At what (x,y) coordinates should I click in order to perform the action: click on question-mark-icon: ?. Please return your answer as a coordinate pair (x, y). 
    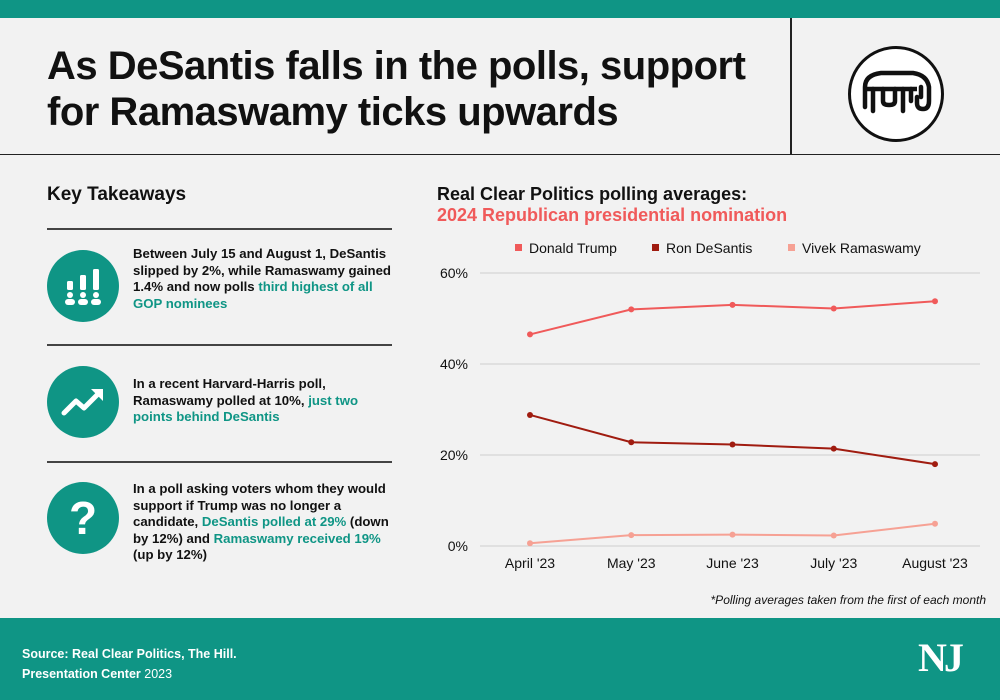
    Looking at the image, I should click on (83, 518).